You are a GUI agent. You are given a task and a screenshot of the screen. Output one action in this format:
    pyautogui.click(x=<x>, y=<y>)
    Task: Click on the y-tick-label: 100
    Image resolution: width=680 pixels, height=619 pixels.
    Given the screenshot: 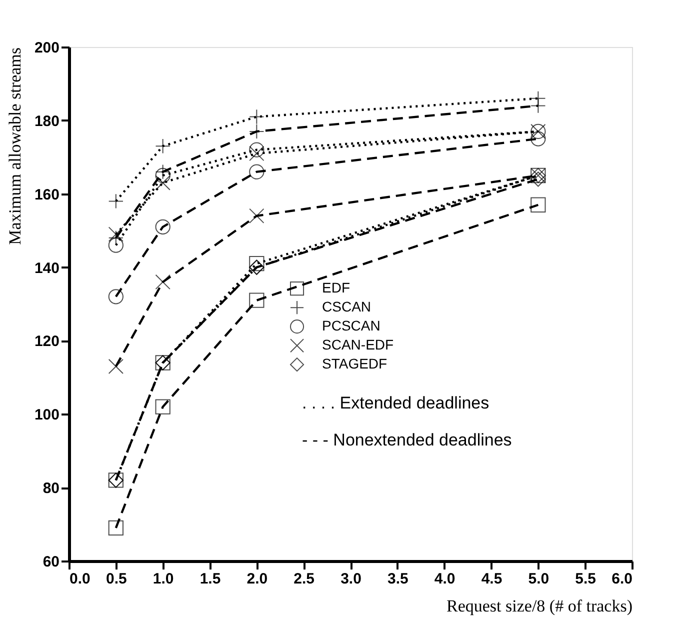 What is the action you would take?
    pyautogui.click(x=47, y=415)
    